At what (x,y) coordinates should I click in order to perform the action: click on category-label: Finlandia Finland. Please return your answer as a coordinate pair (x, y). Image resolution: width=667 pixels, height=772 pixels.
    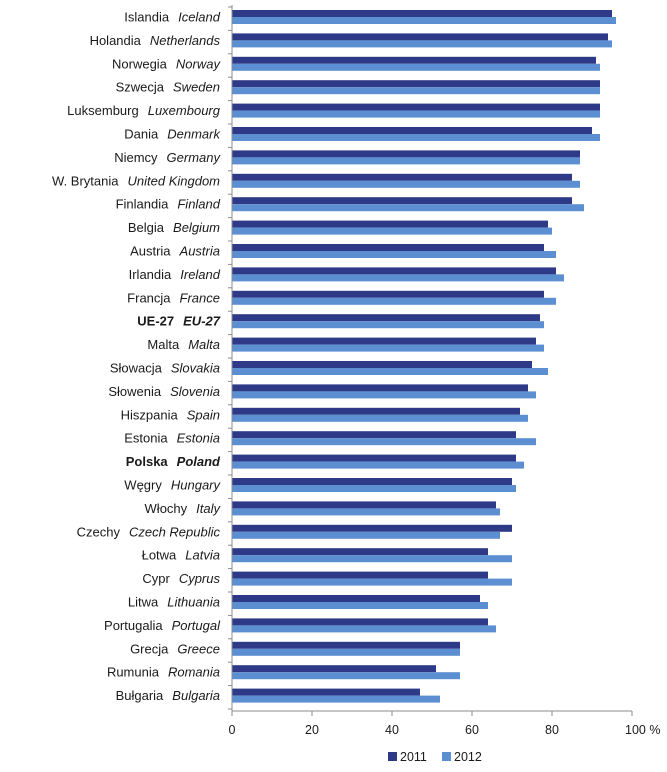
    Looking at the image, I should click on (168, 204).